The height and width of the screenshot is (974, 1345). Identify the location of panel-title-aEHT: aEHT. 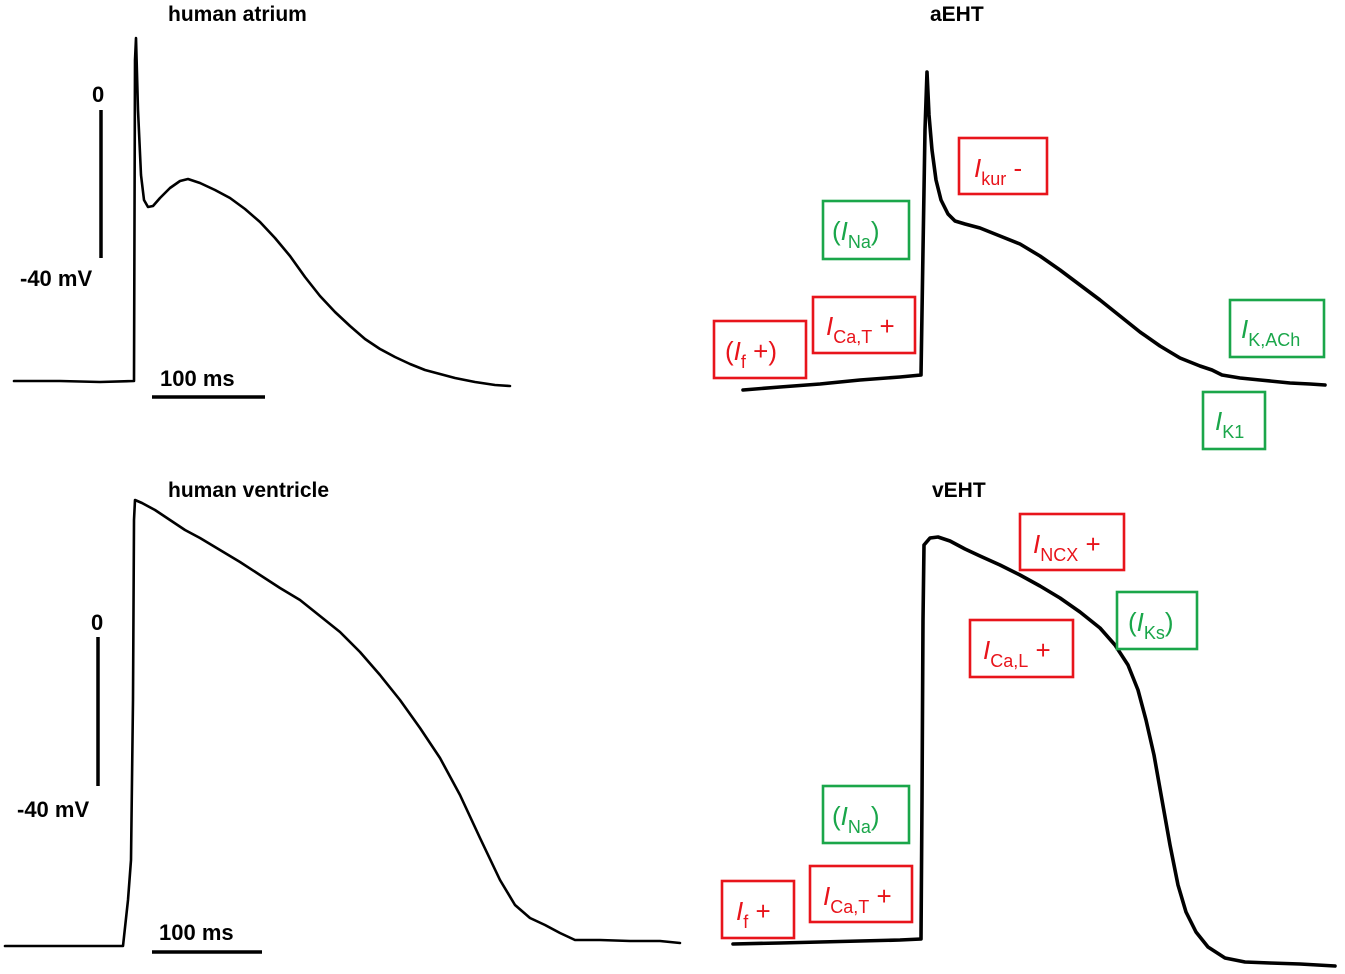
(957, 14).